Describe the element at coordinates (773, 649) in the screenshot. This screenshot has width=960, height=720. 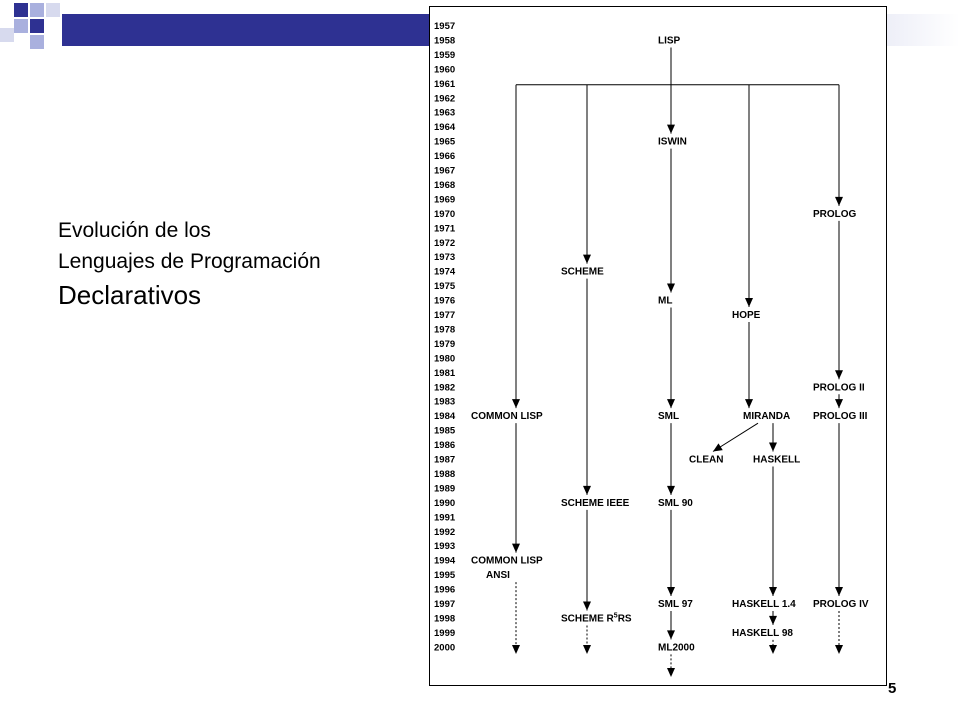
I see `continuation-haskell98-arrow` at that location.